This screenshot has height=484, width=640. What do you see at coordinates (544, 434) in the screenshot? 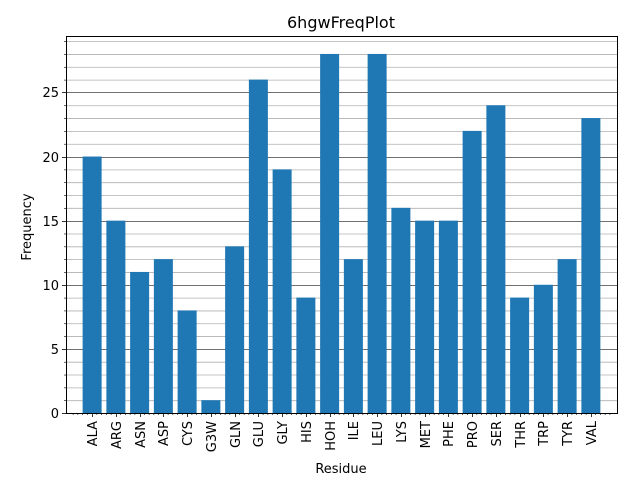
I see `x-tick-label: TRP` at bounding box center [544, 434].